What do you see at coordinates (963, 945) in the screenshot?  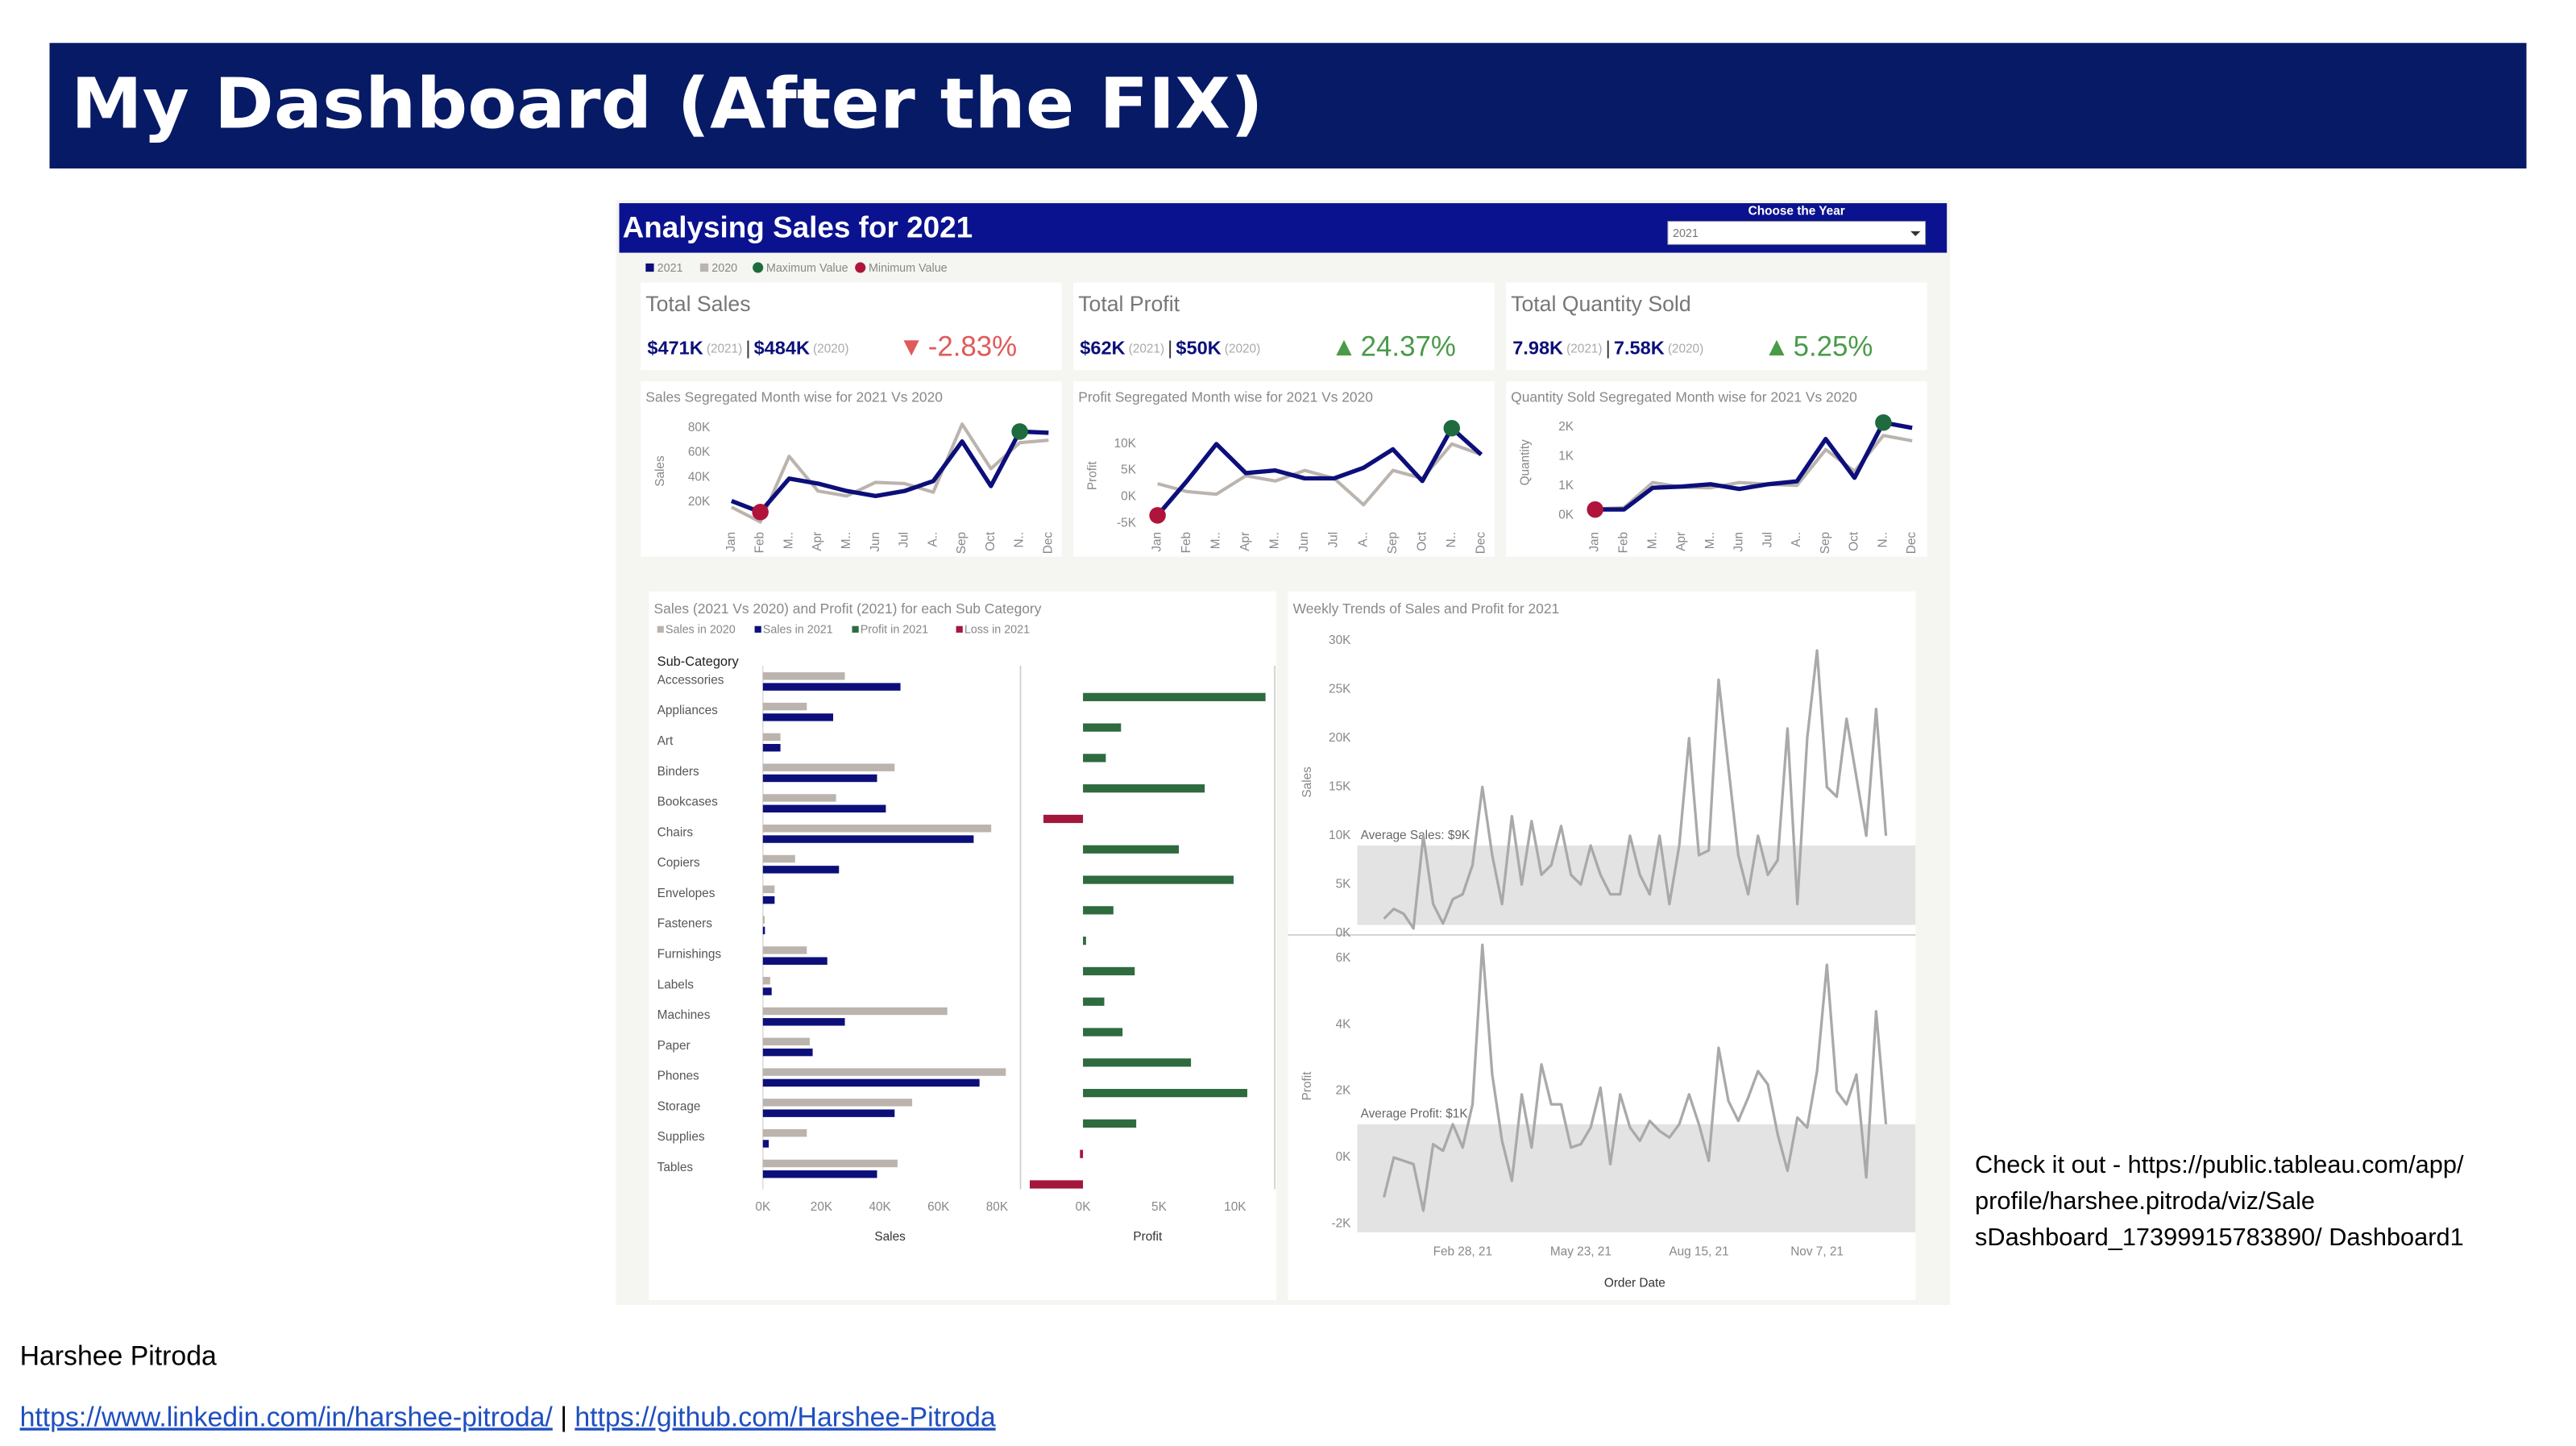 I see `subcategory-card` at bounding box center [963, 945].